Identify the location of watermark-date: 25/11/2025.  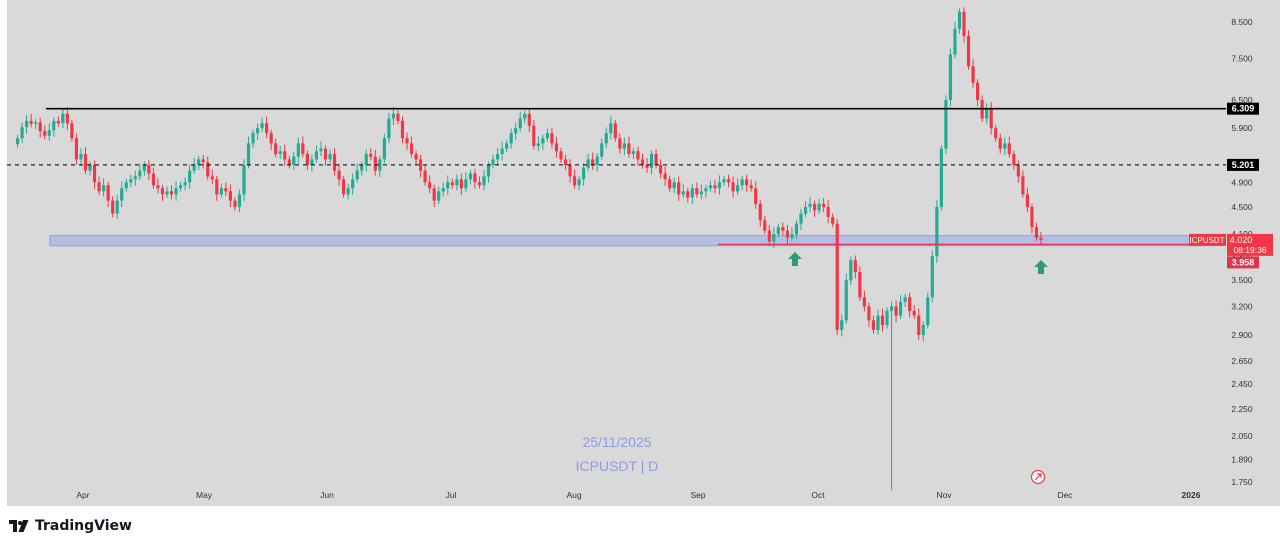
(616, 442).